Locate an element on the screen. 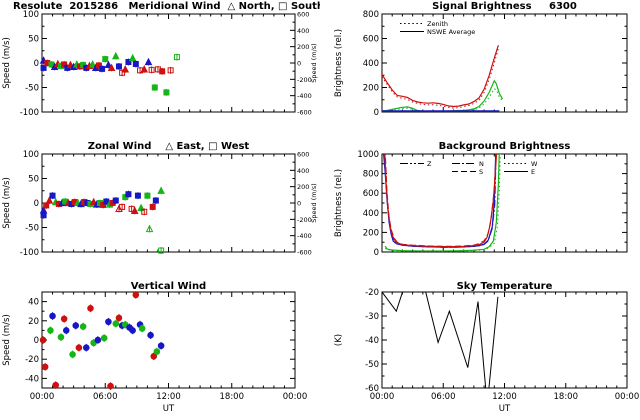  svg-text: 100 is located at coordinates (31, 155).